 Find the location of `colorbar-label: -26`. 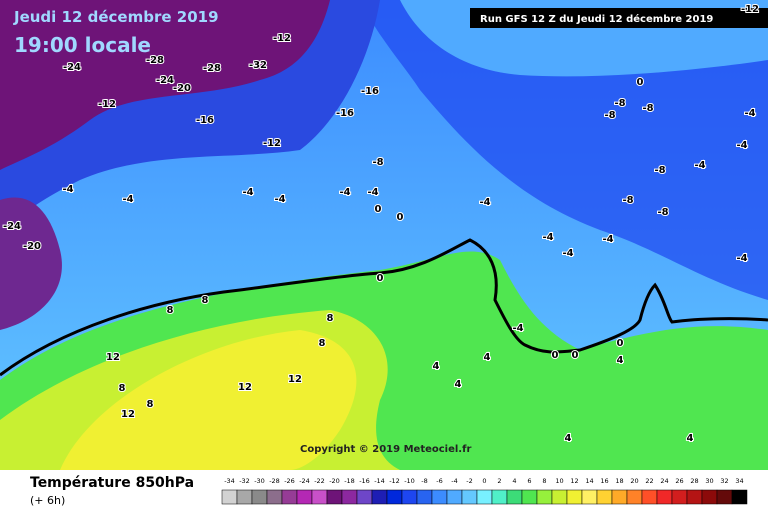

colorbar-label: -26 is located at coordinates (289, 481).